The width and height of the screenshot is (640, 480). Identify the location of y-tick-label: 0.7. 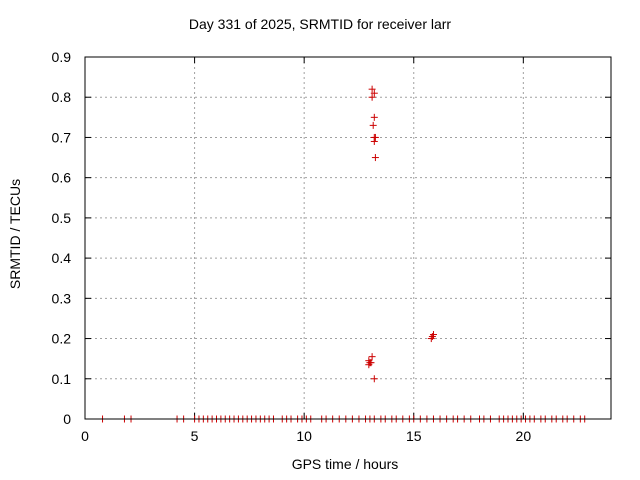
(62, 137).